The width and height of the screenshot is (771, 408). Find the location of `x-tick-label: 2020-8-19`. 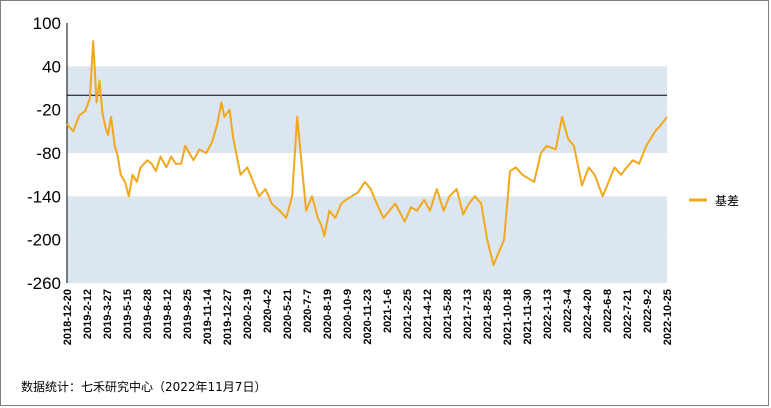

x-tick-label: 2020-8-19 is located at coordinates (328, 314).